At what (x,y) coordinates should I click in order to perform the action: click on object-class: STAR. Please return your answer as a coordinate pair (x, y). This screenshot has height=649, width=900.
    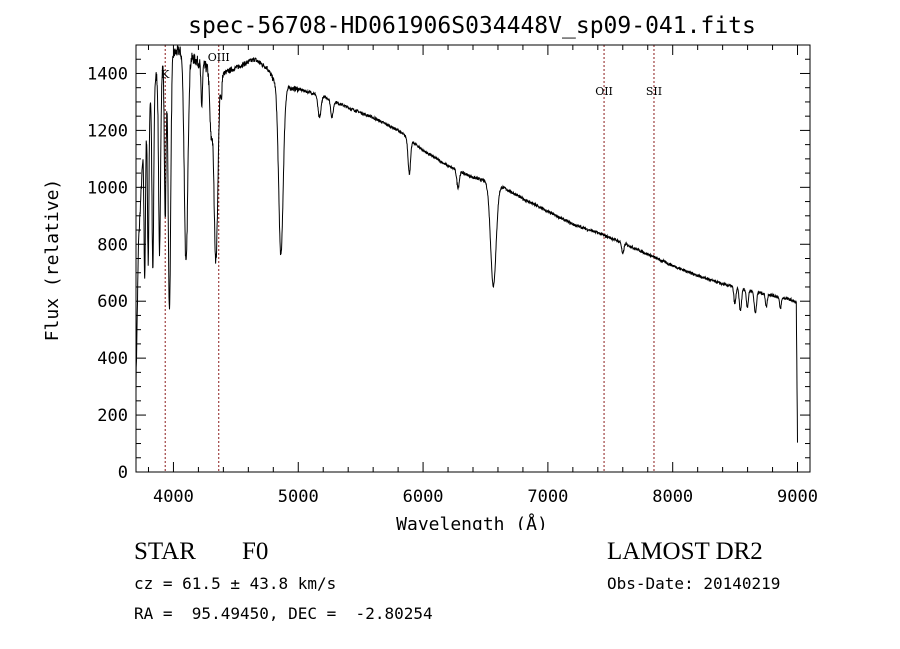
    Looking at the image, I should click on (165, 551).